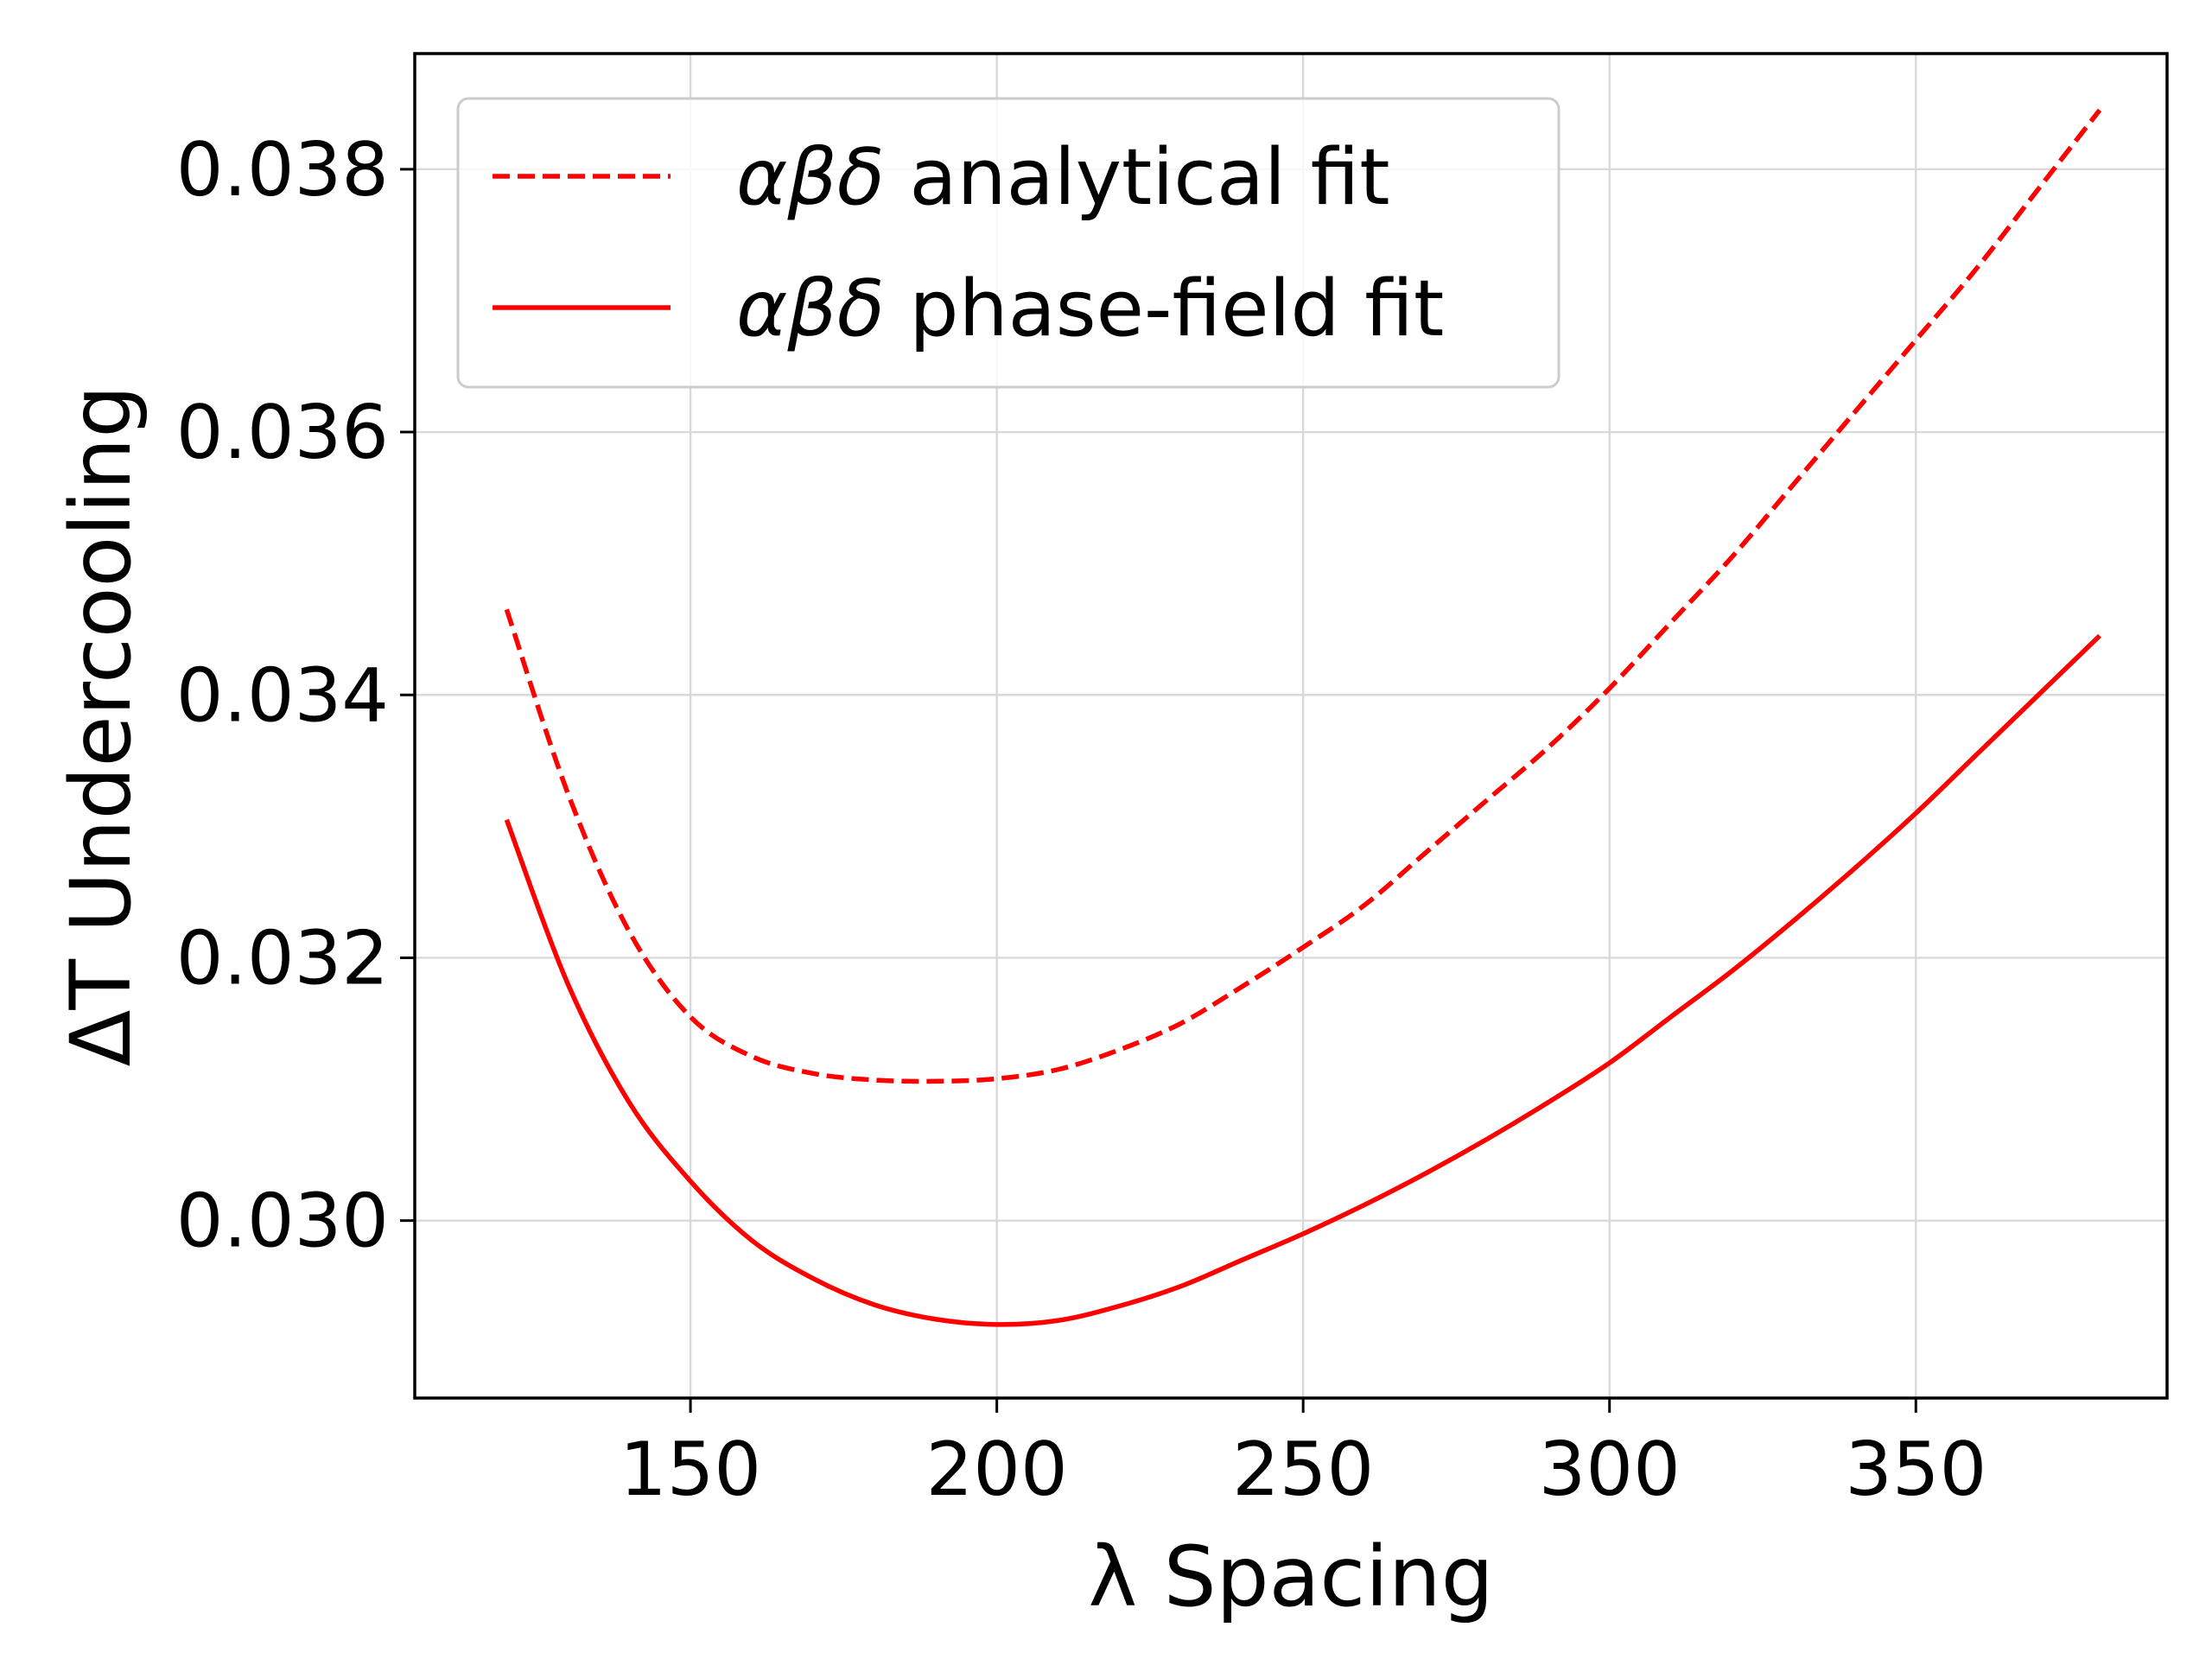  Describe the element at coordinates (997, 1470) in the screenshot. I see `x-tick-label: 200` at that location.